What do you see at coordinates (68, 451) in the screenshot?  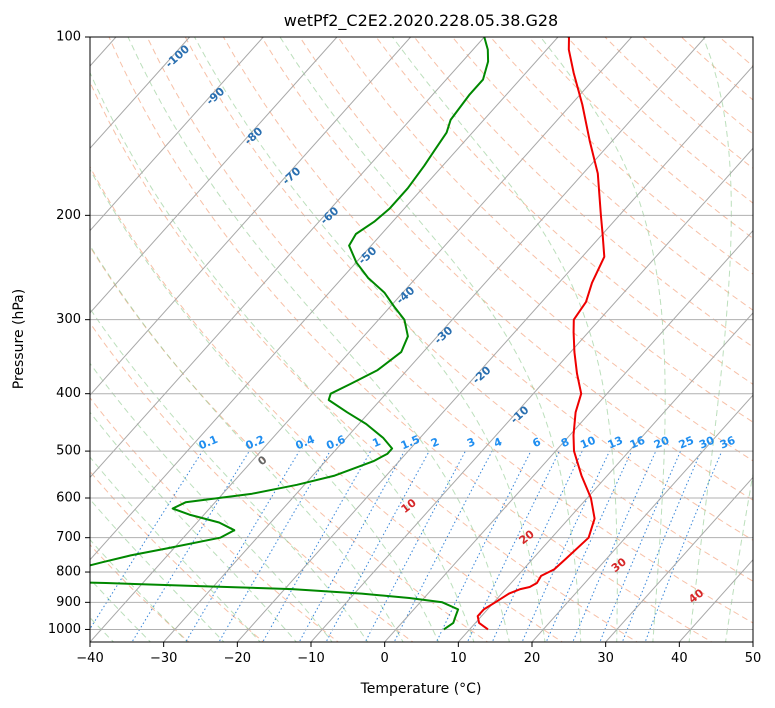 I see `y-tick-label: 500` at bounding box center [68, 451].